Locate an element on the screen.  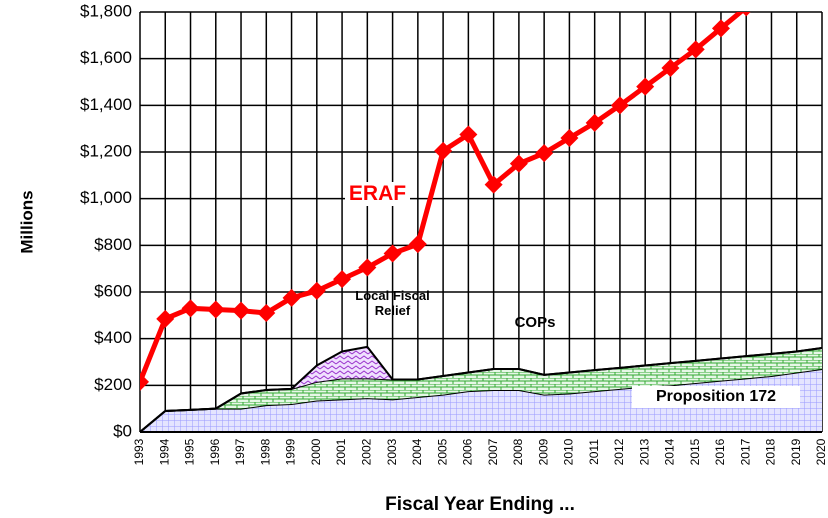
x-tick-label: 2001 is located at coordinates (341, 451).